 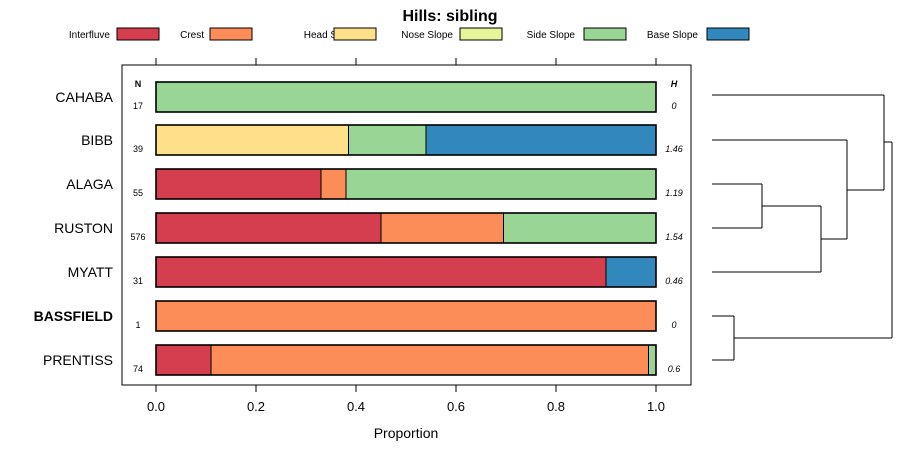 What do you see at coordinates (138, 149) in the screenshot?
I see `n-value: 39` at bounding box center [138, 149].